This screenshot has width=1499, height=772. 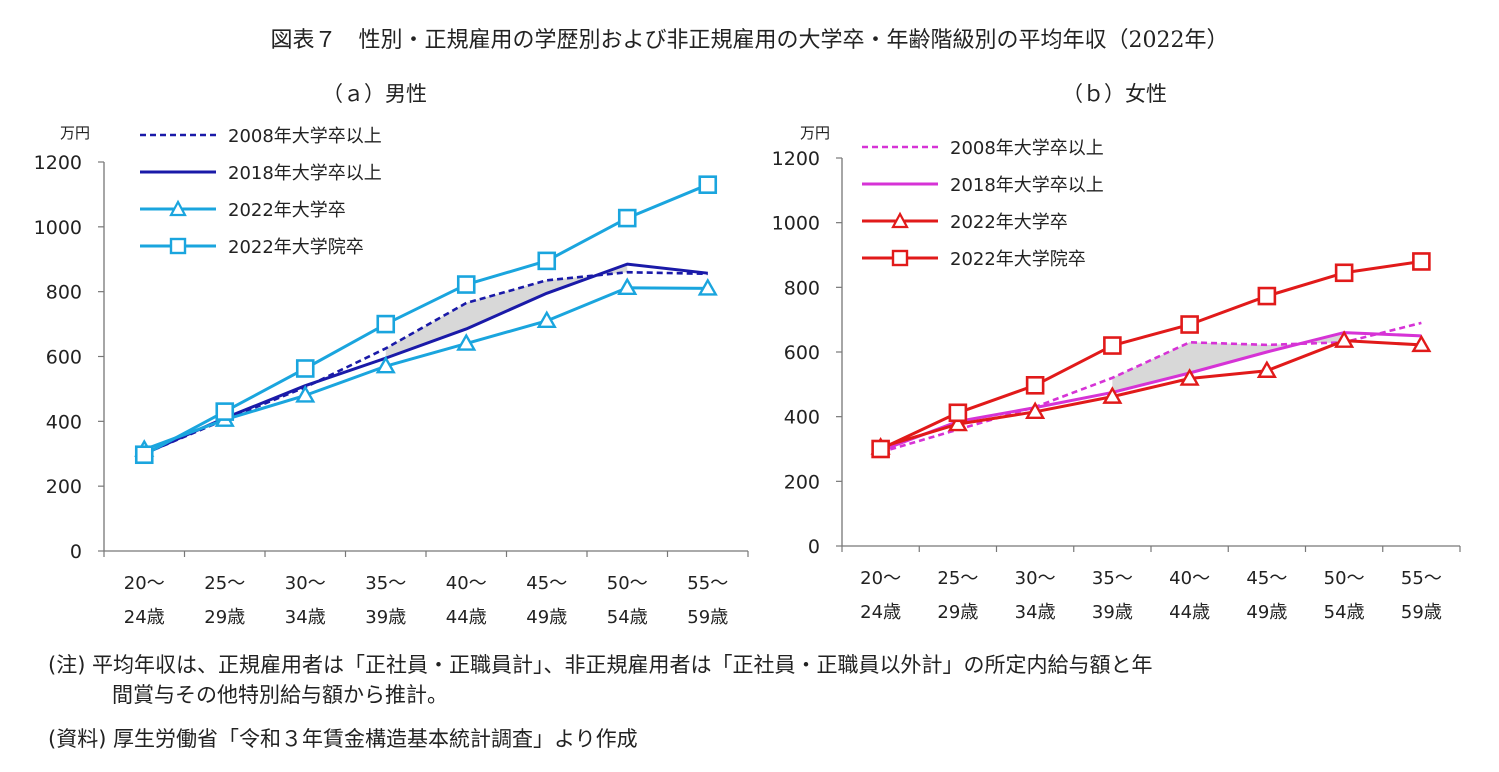 I want to click on y-tick-label: 1200, so click(x=796, y=159).